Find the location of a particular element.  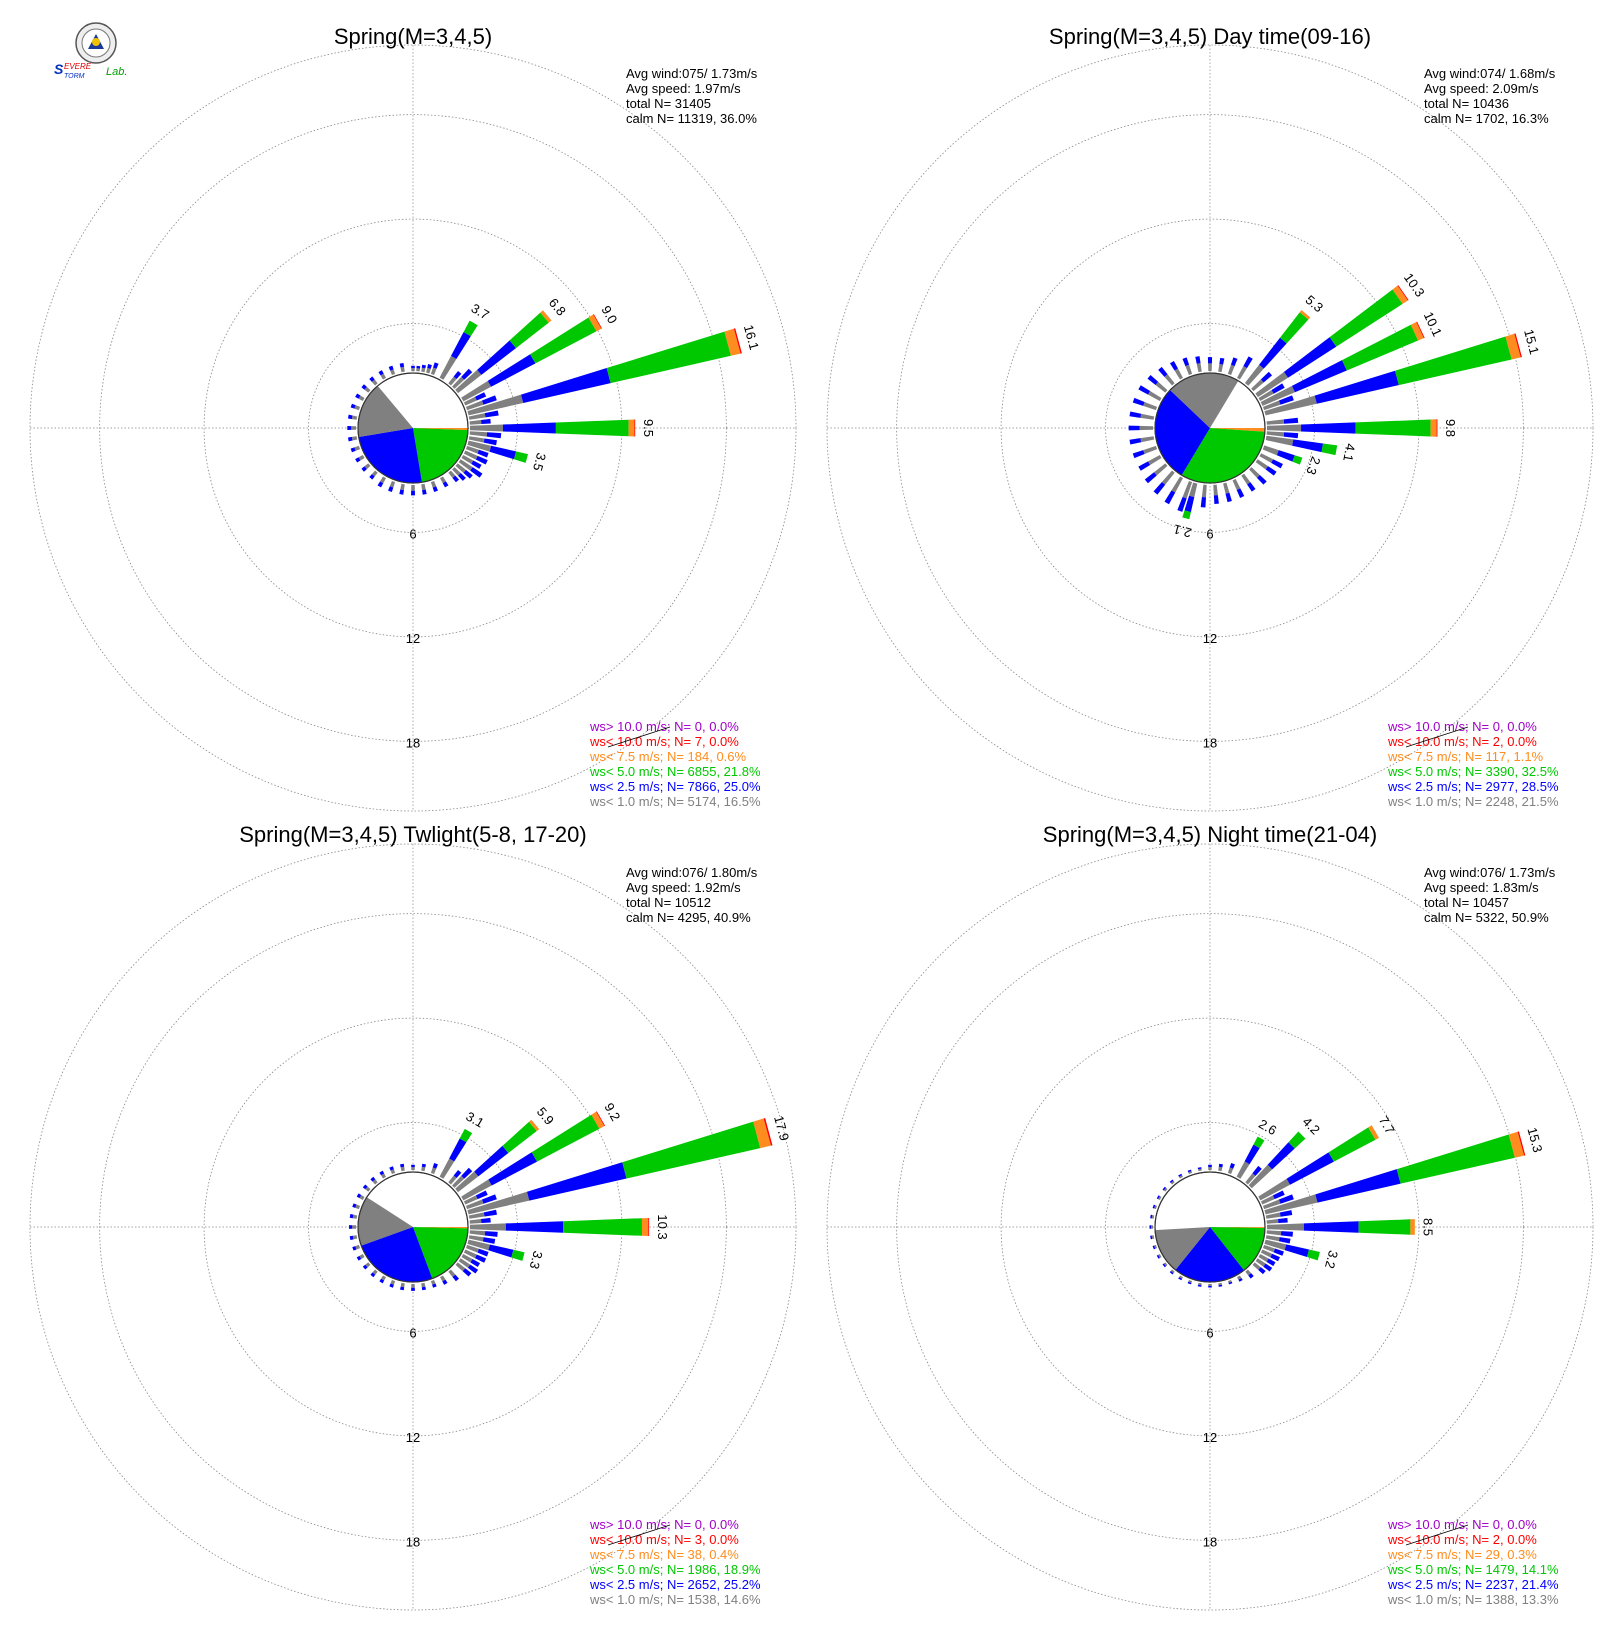

legend-entry: ws< 5.0 m/s; N= 1479, 14.1% is located at coordinates (1473, 1569).